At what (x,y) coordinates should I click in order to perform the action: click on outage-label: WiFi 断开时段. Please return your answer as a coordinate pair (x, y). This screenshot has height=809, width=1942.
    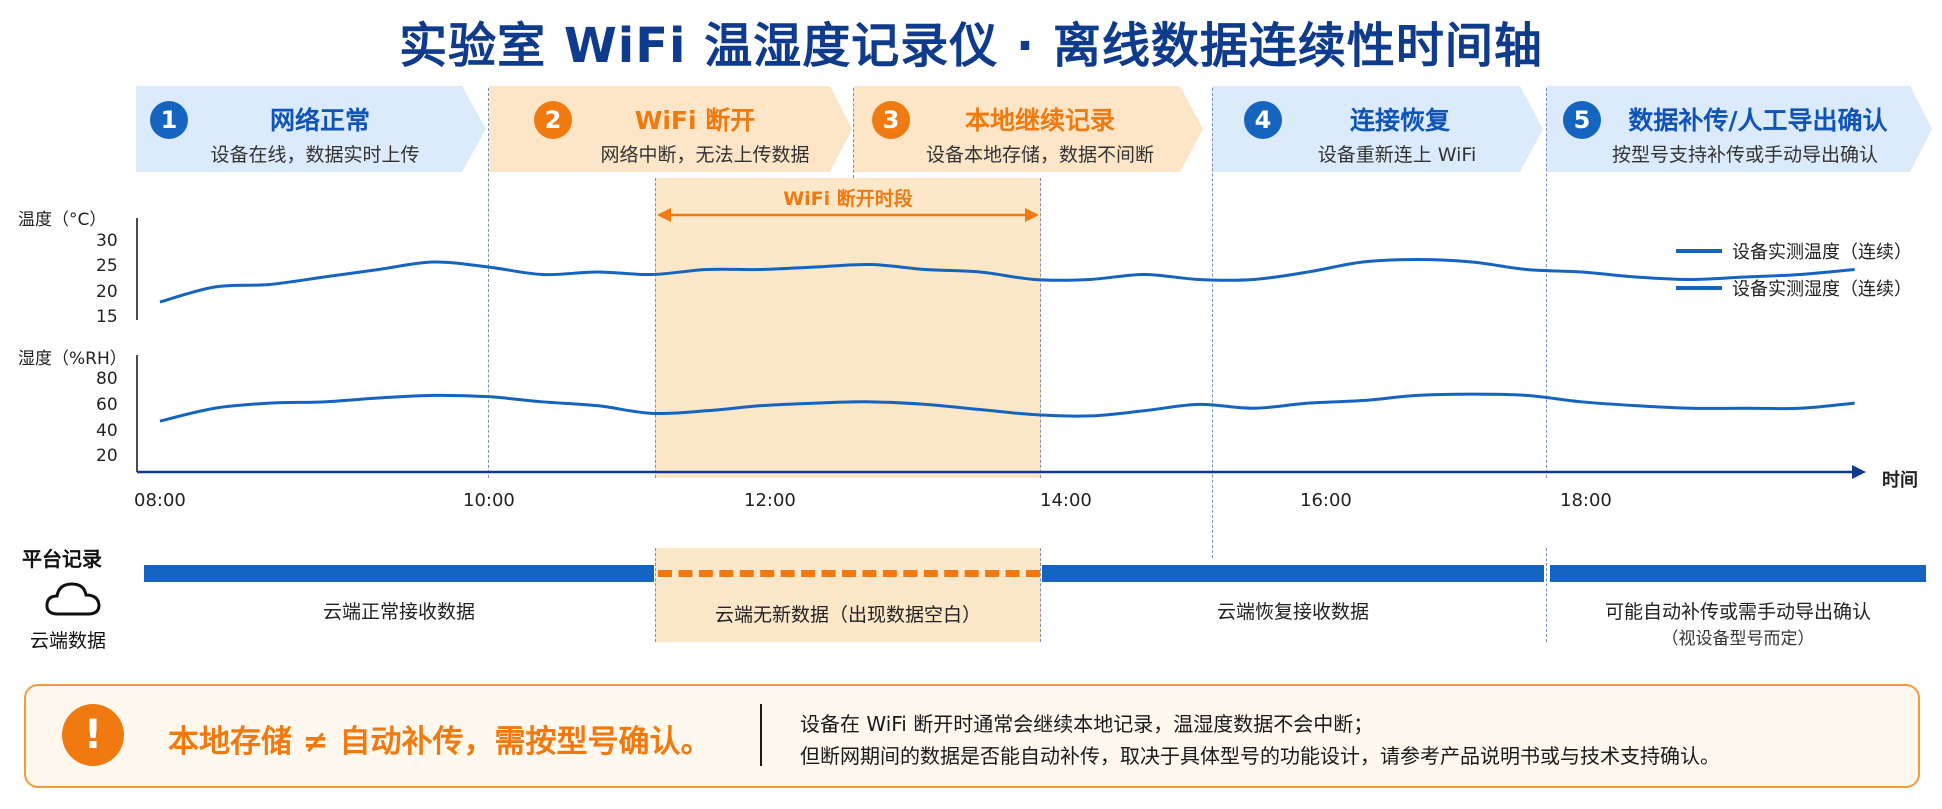
    Looking at the image, I should click on (848, 199).